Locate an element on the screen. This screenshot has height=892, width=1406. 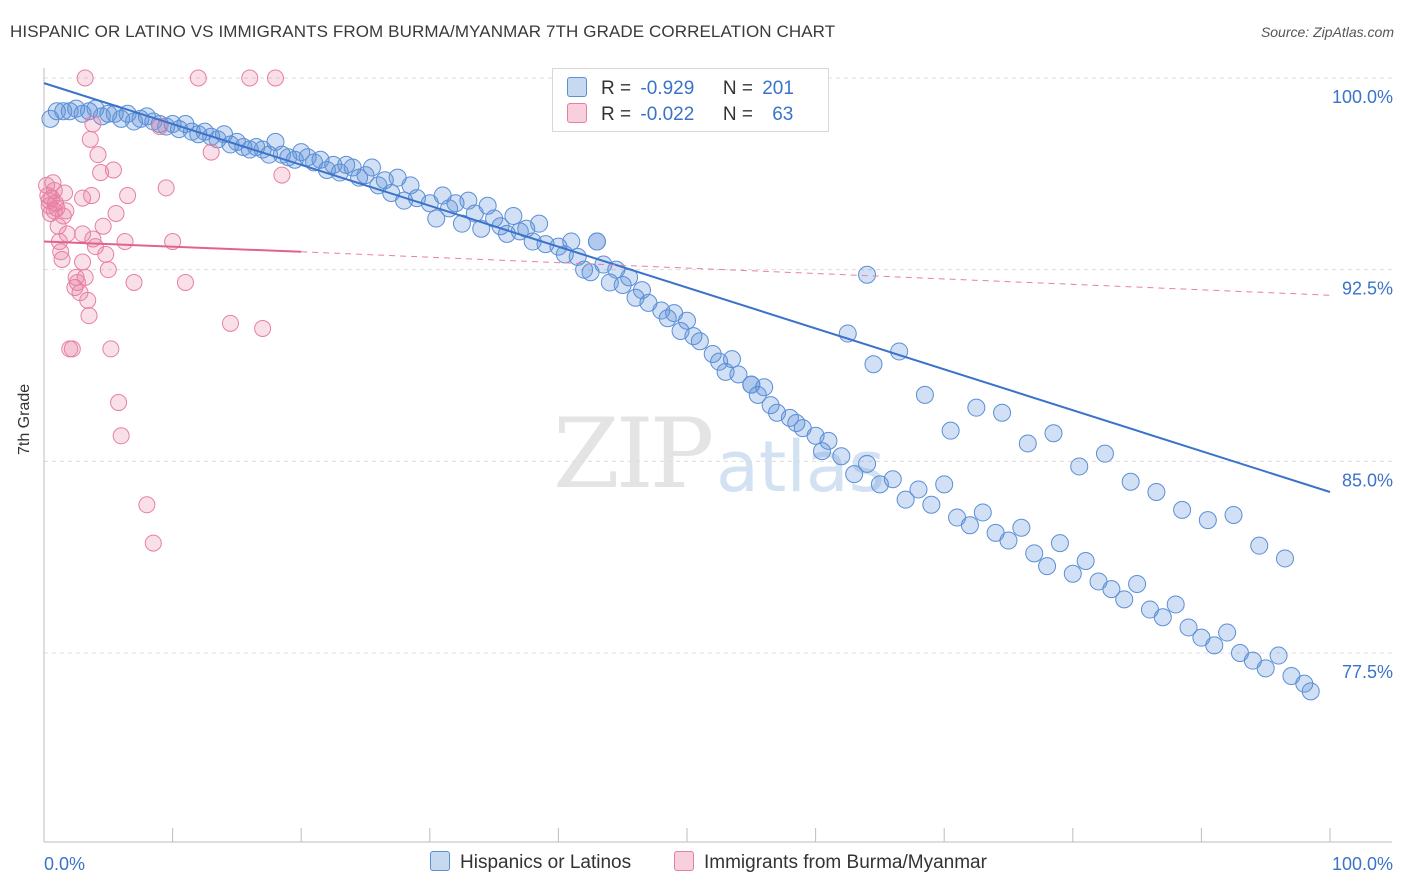
y-tick-label: 100.0% is located at coordinates (1362, 97).